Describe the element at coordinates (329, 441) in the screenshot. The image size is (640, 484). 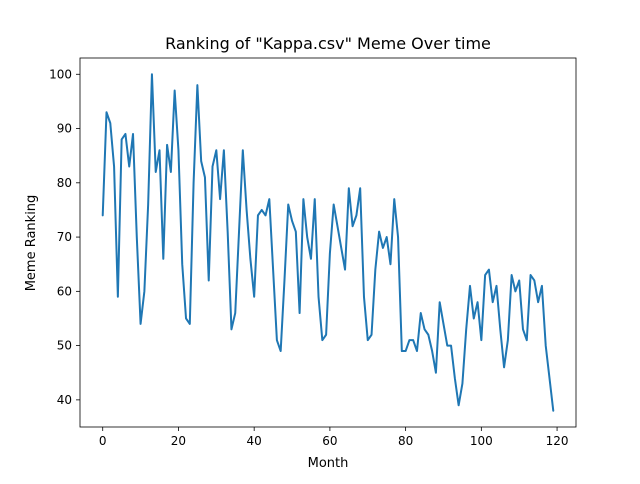
I see `x-tick-label: 60` at that location.